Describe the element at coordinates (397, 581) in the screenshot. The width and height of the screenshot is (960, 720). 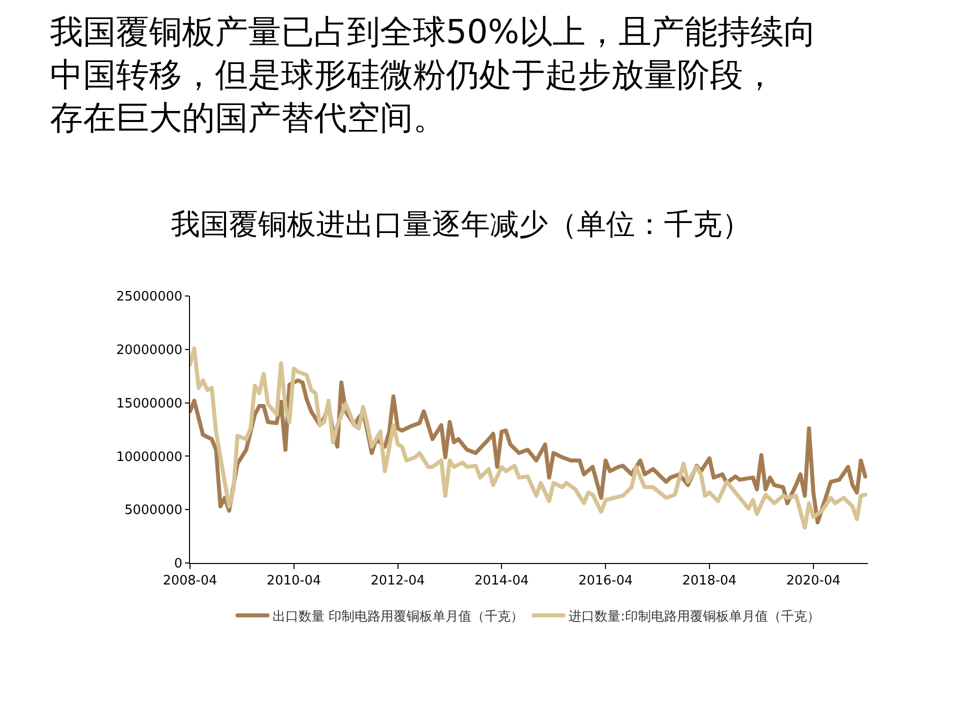
I see `x-tick-label: 2012-04` at that location.